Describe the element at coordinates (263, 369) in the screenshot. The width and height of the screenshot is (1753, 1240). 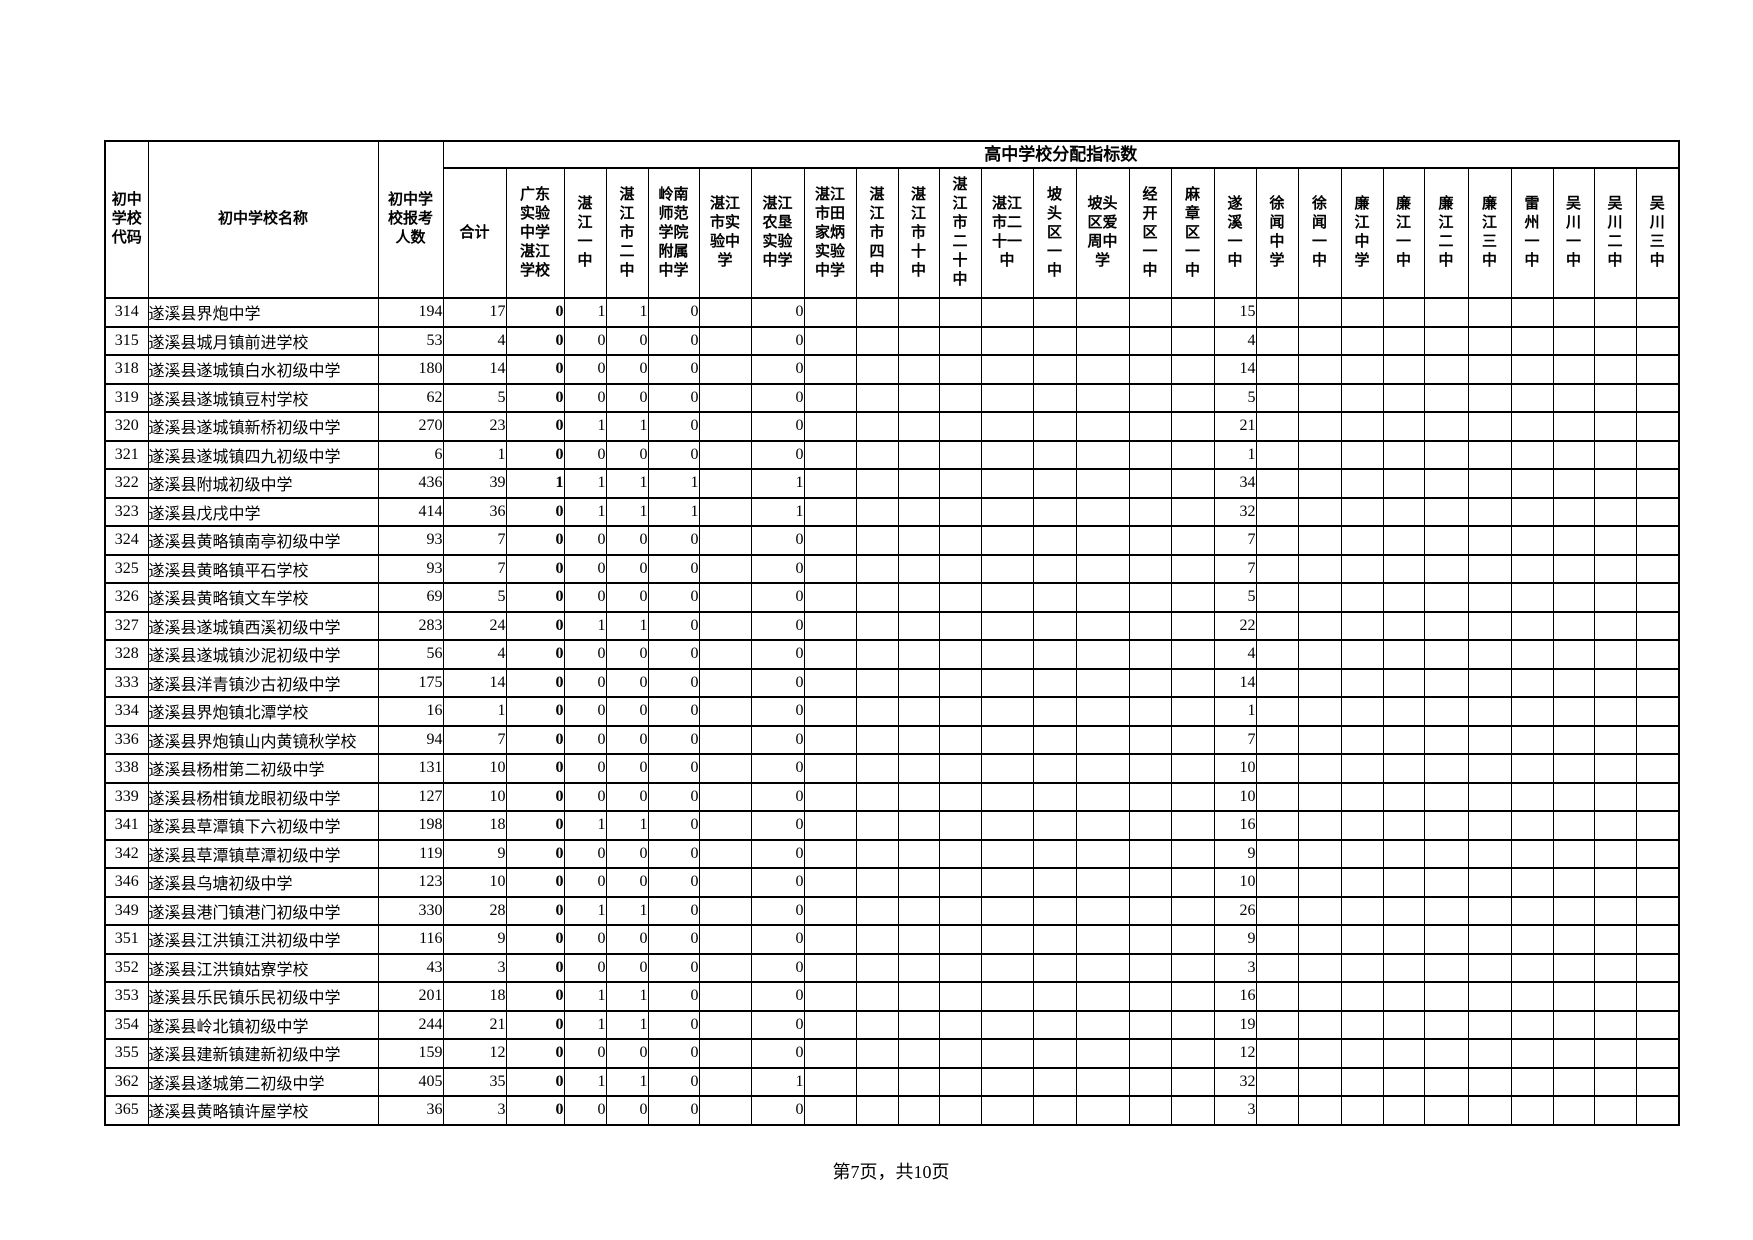
I see `cell-school-name: 遂溪县遂城镇白水初级中学` at that location.